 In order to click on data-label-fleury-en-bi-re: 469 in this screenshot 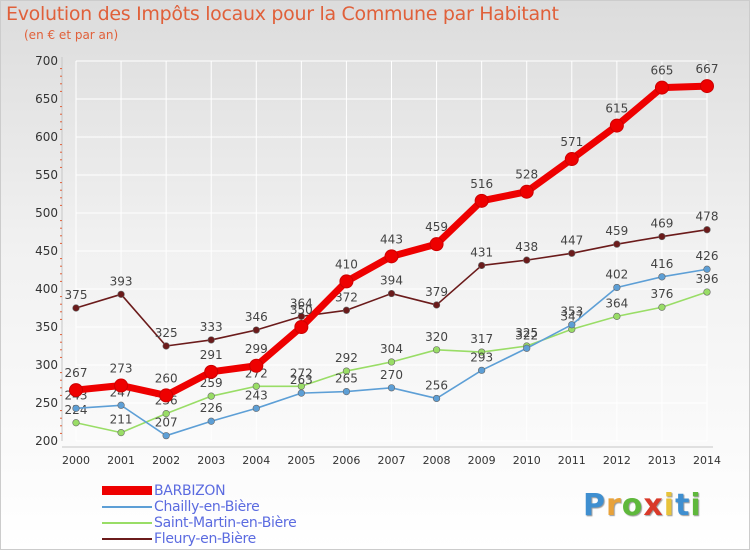, I will do `click(661, 224)`.